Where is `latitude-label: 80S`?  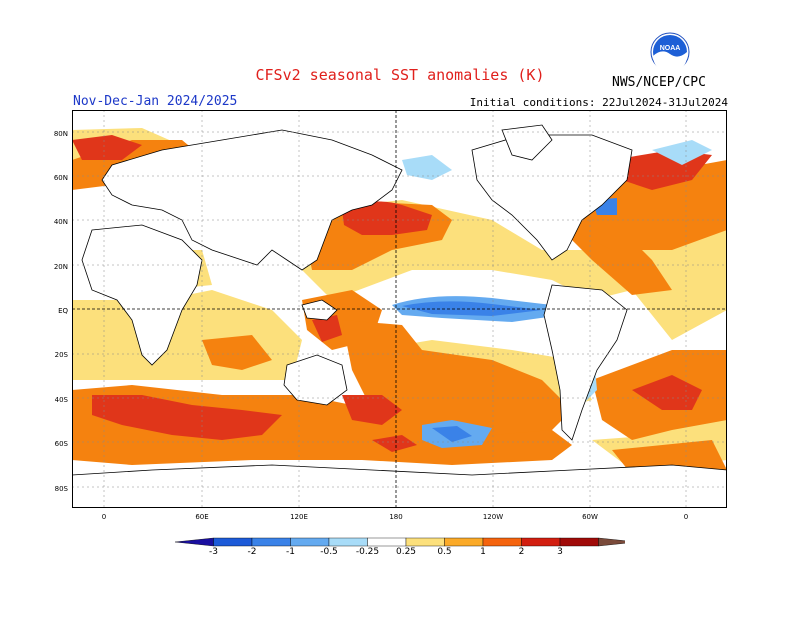 latitude-label: 80S is located at coordinates (61, 489).